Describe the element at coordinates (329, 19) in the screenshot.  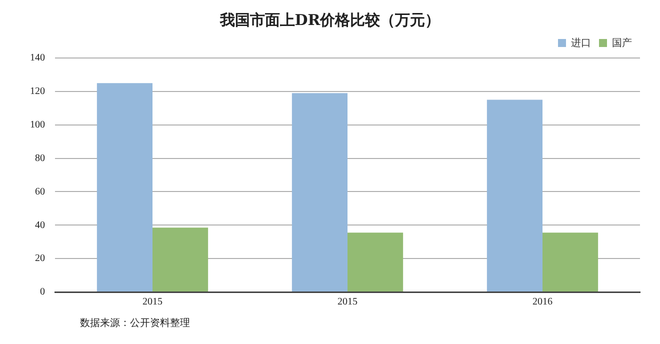
I see `chart-title: 我国市面上DR价格比较（万元）` at that location.